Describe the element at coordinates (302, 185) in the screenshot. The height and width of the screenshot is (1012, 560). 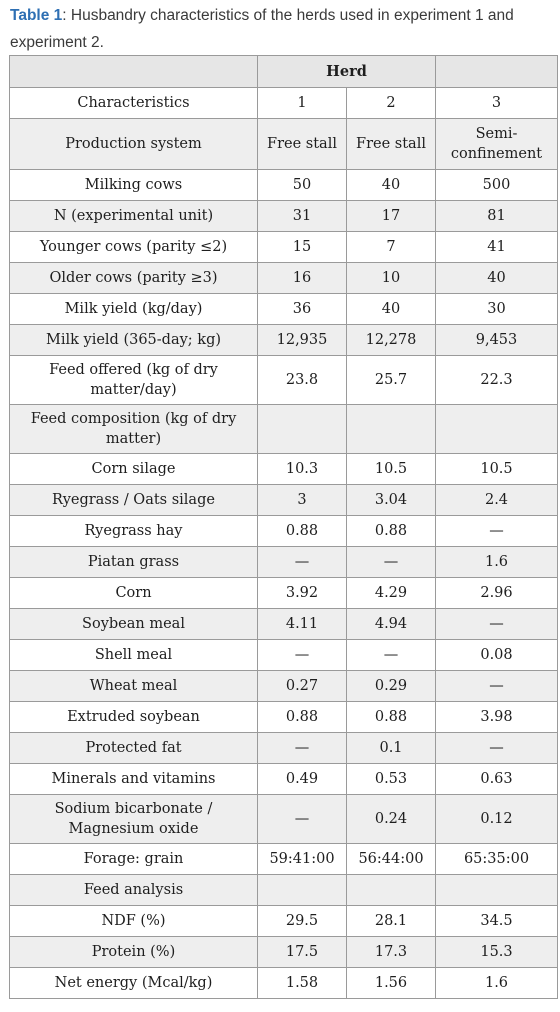
I see `herd-1-value-cell: 50` at that location.